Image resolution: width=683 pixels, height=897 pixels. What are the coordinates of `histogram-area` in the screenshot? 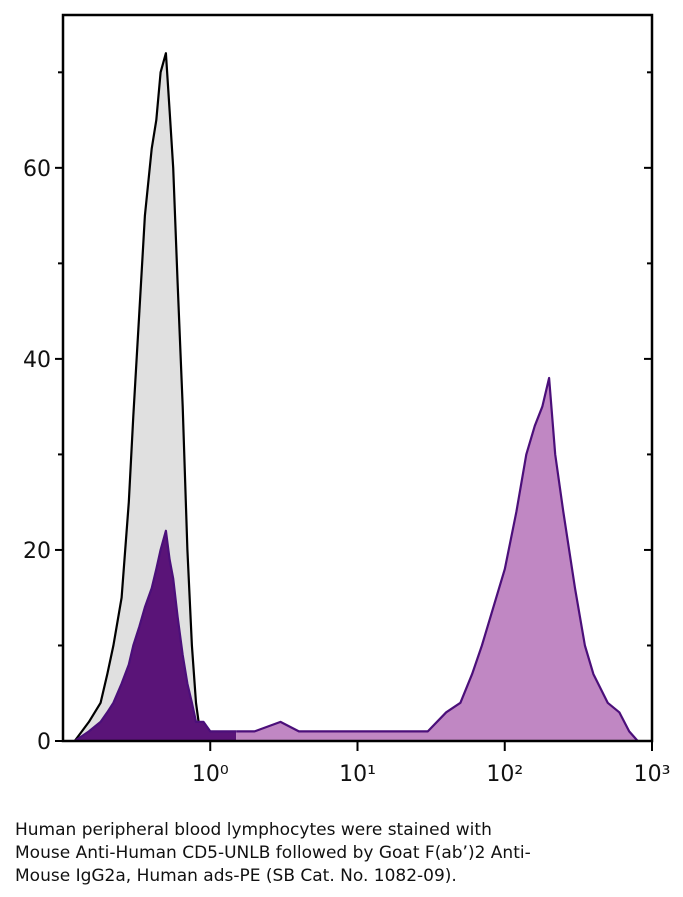 It's located at (155, 635).